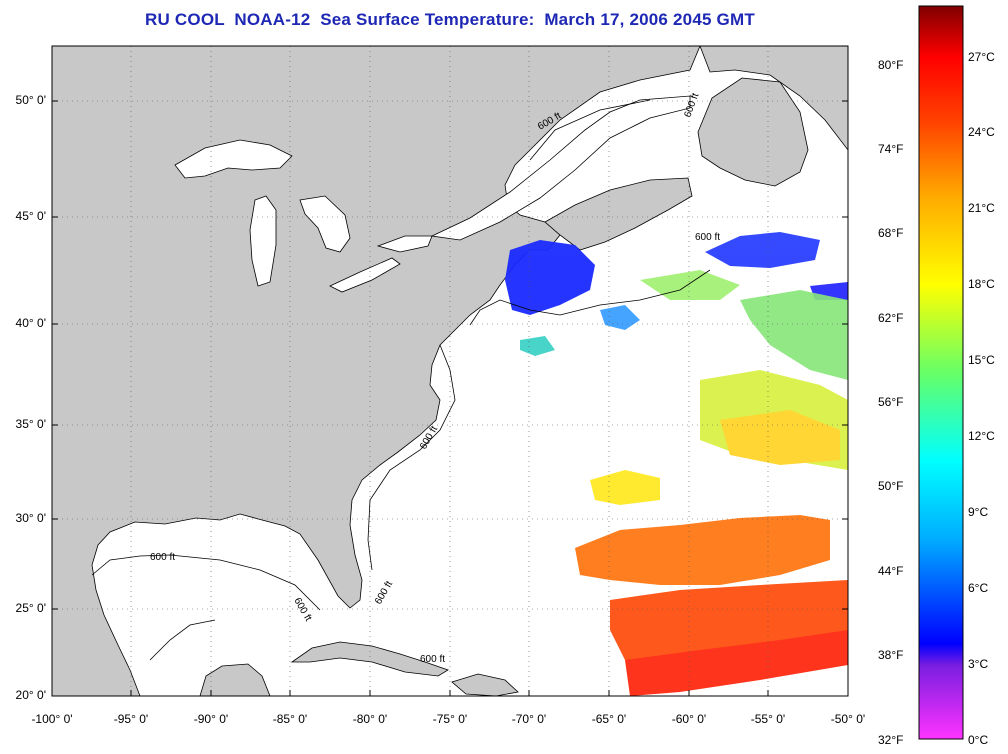 The height and width of the screenshot is (754, 1008). Describe the element at coordinates (891, 65) in the screenshot. I see `colorbar-fahrenheit-label: 80°F` at that location.